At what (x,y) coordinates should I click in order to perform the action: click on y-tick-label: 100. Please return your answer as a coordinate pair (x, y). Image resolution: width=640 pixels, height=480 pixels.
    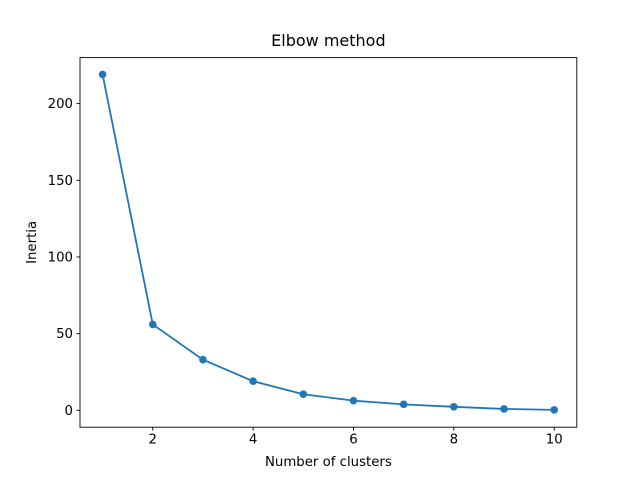
    Looking at the image, I should click on (60, 258).